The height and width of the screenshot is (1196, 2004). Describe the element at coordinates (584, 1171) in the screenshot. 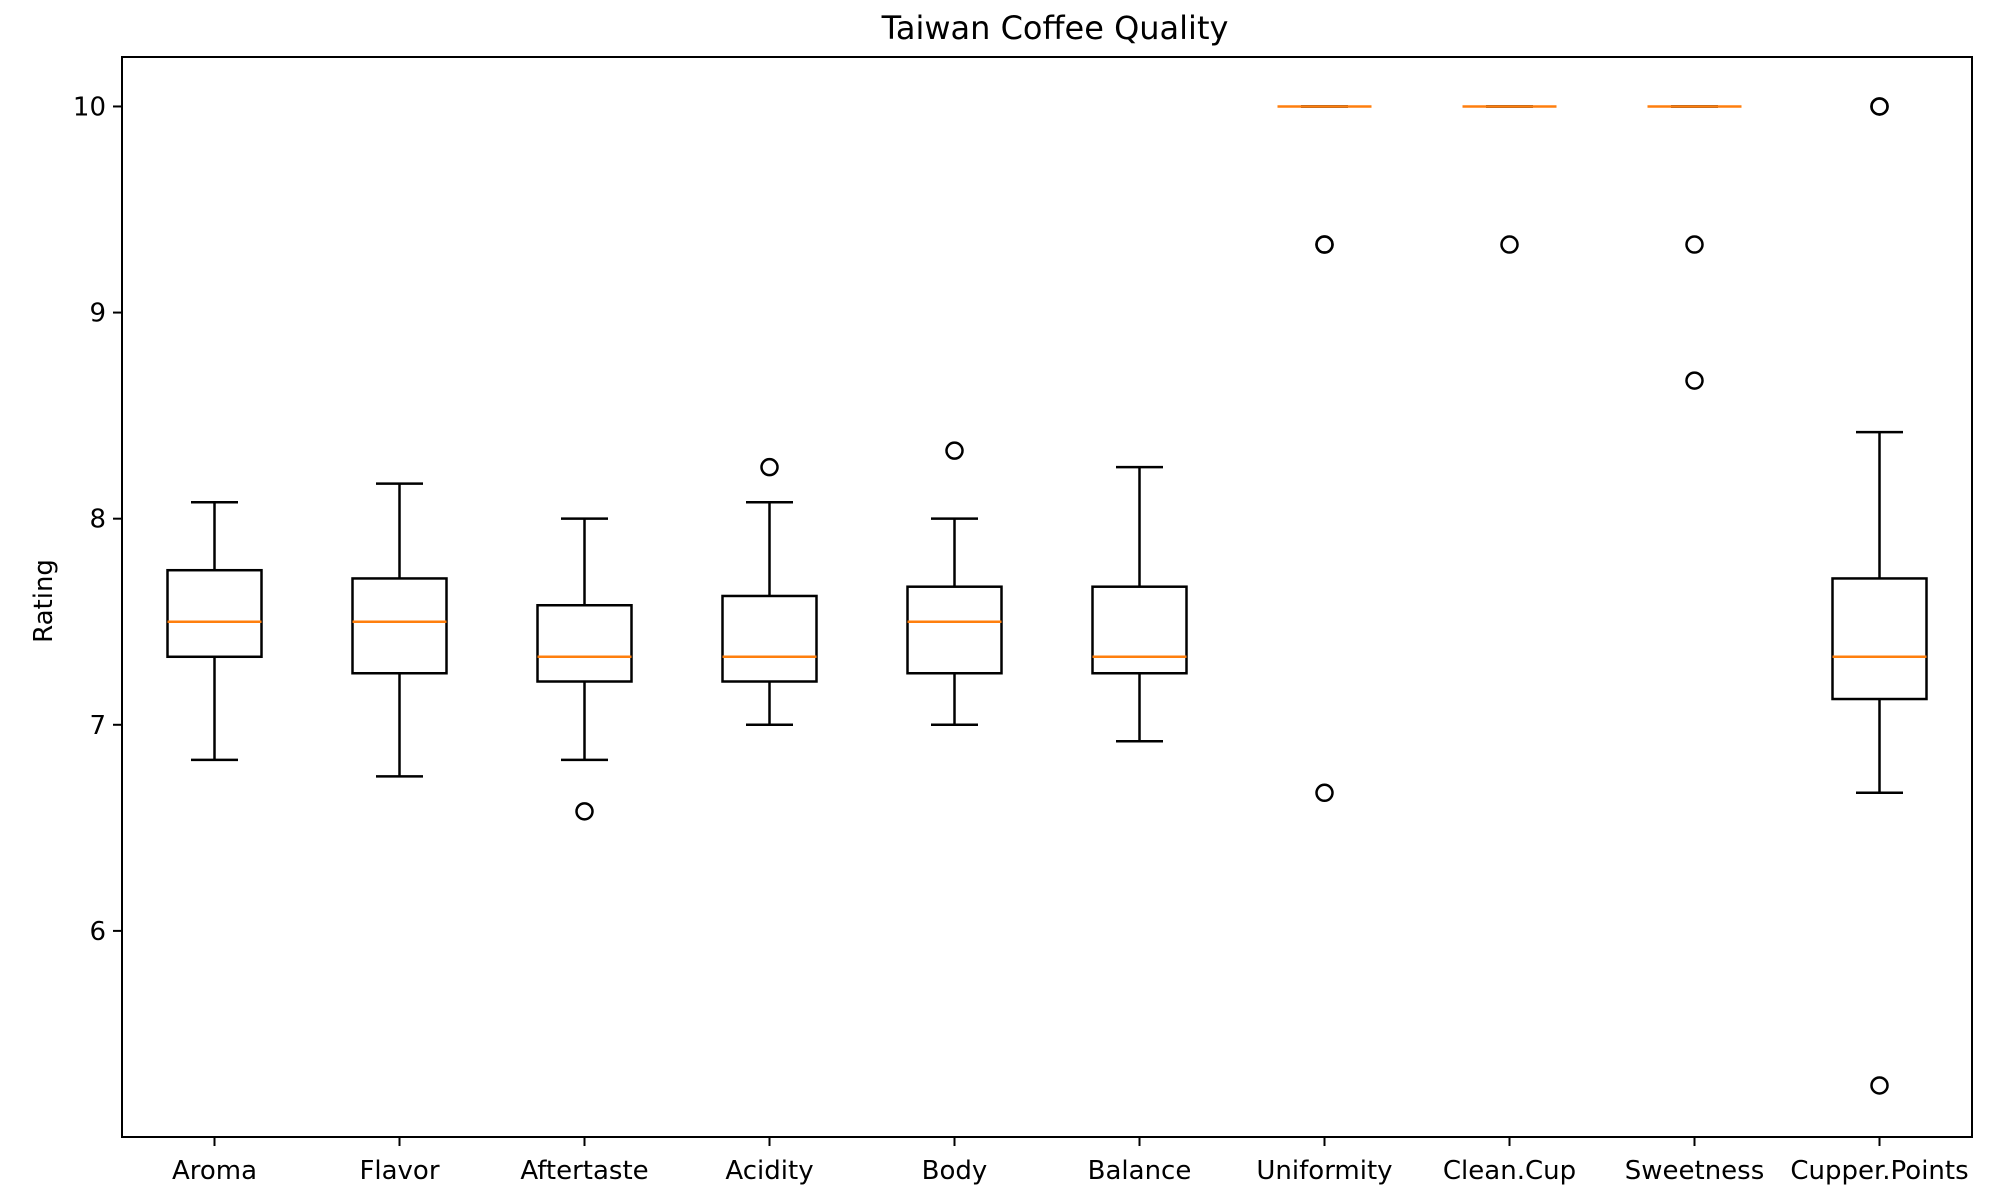

I see `x-tick-label-aftertaste: Aftertaste` at that location.